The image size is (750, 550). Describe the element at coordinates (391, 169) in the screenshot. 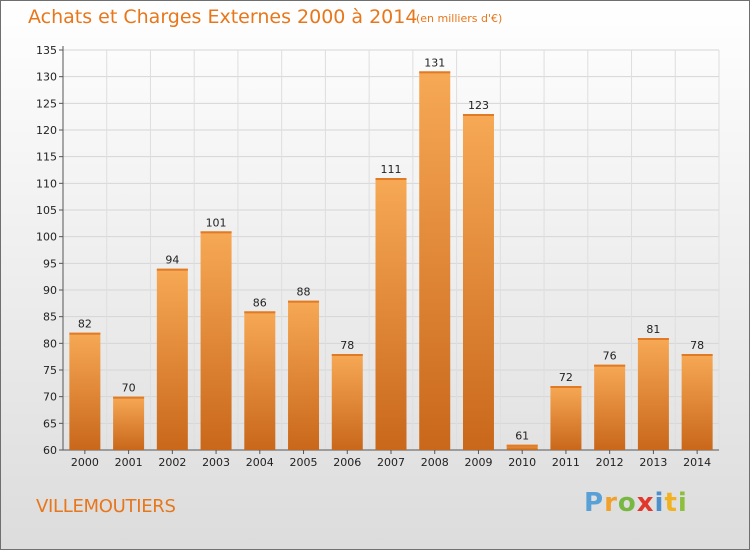

I see `value-label: 111` at that location.